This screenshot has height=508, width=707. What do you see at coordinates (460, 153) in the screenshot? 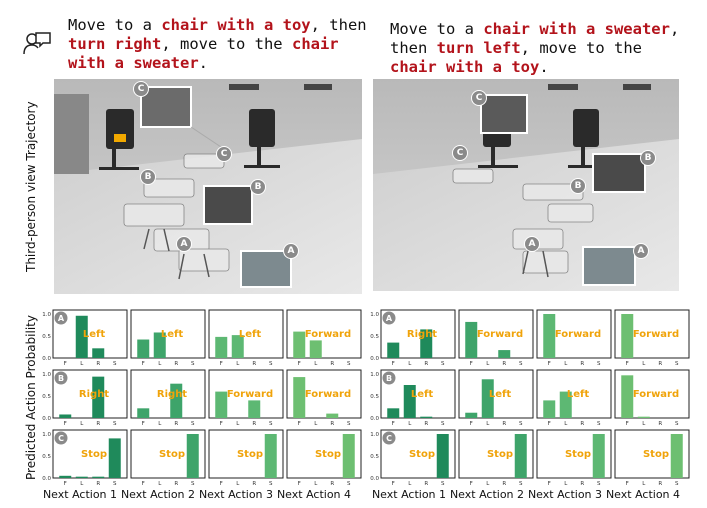
I see `waypoint-marker-c: C` at bounding box center [460, 153].